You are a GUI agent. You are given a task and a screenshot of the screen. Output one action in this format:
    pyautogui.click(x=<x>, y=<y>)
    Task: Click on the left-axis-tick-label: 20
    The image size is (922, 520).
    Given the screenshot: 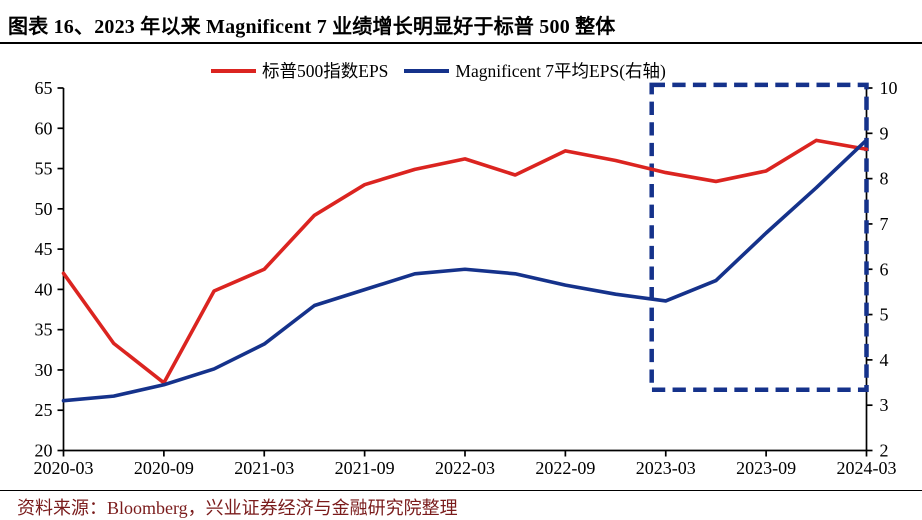 What is the action you would take?
    pyautogui.click(x=44, y=451)
    